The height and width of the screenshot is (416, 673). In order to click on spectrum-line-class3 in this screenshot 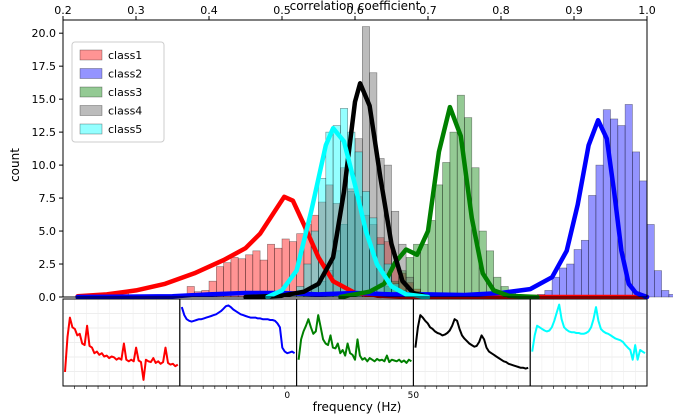, I will do `click(354, 339)`.